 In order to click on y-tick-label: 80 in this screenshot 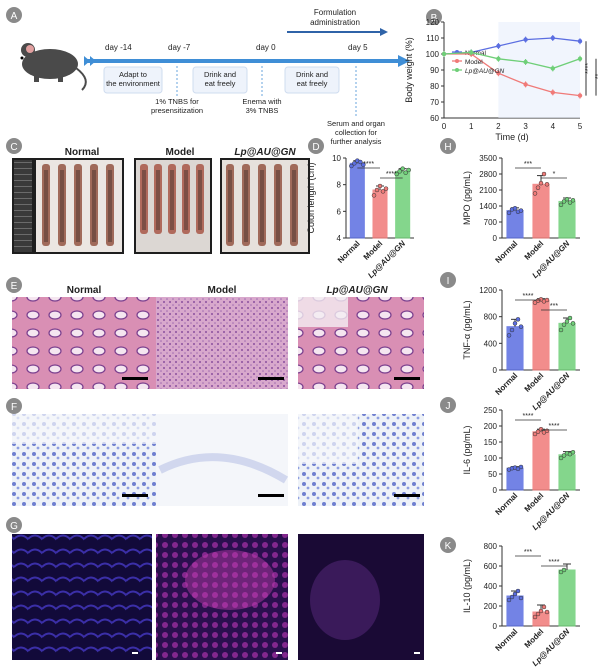, I will do `click(434, 86)`.